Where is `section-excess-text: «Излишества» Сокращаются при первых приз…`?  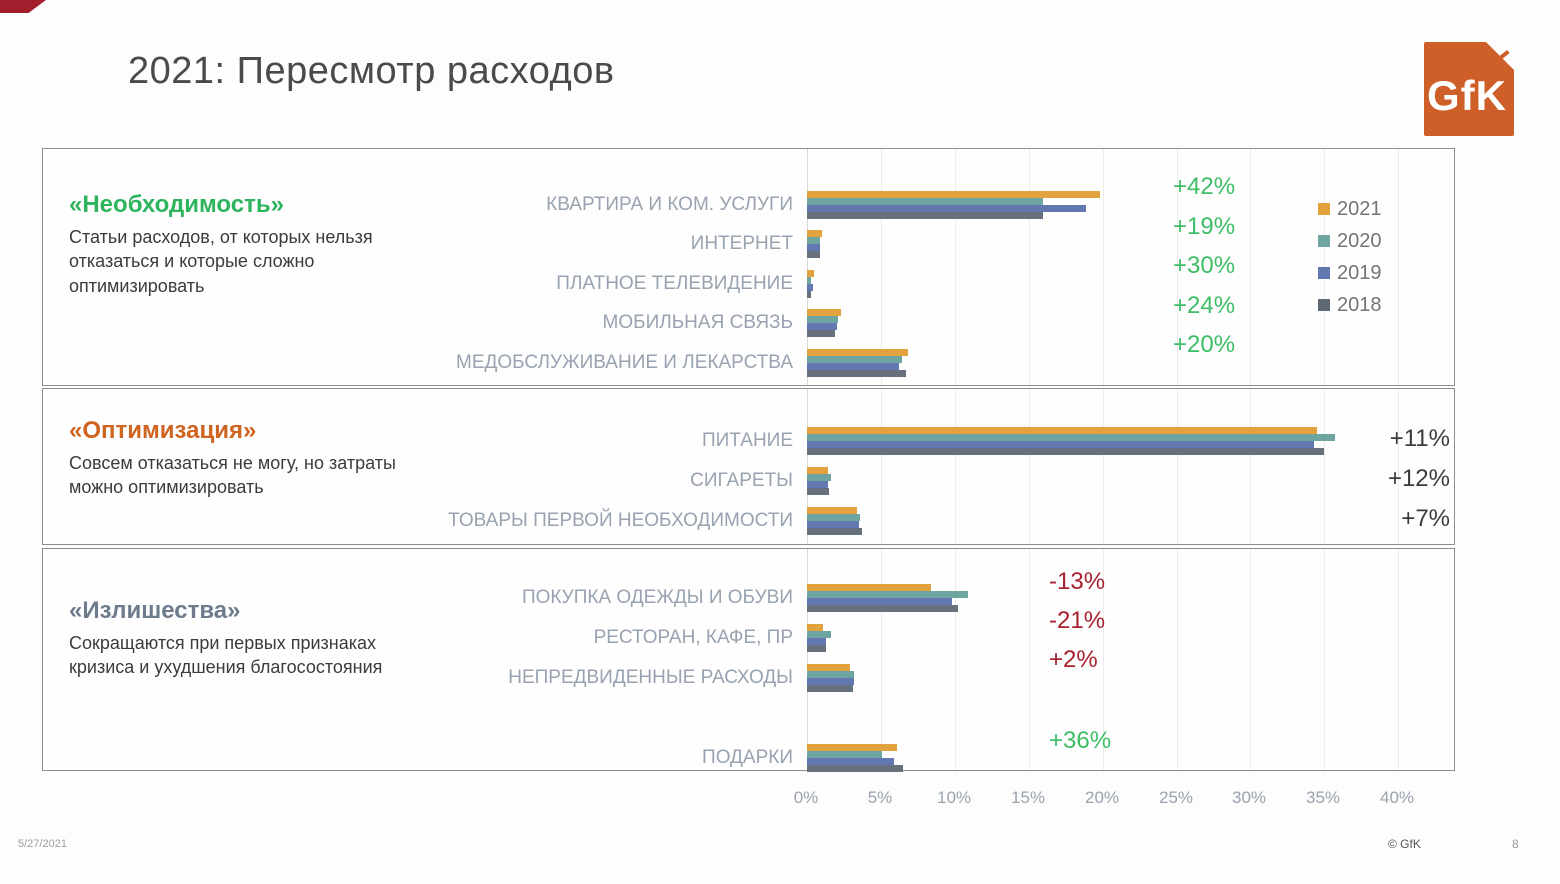
section-excess-text: «Излишества» Сокращаются при первых приз… is located at coordinates (264, 638).